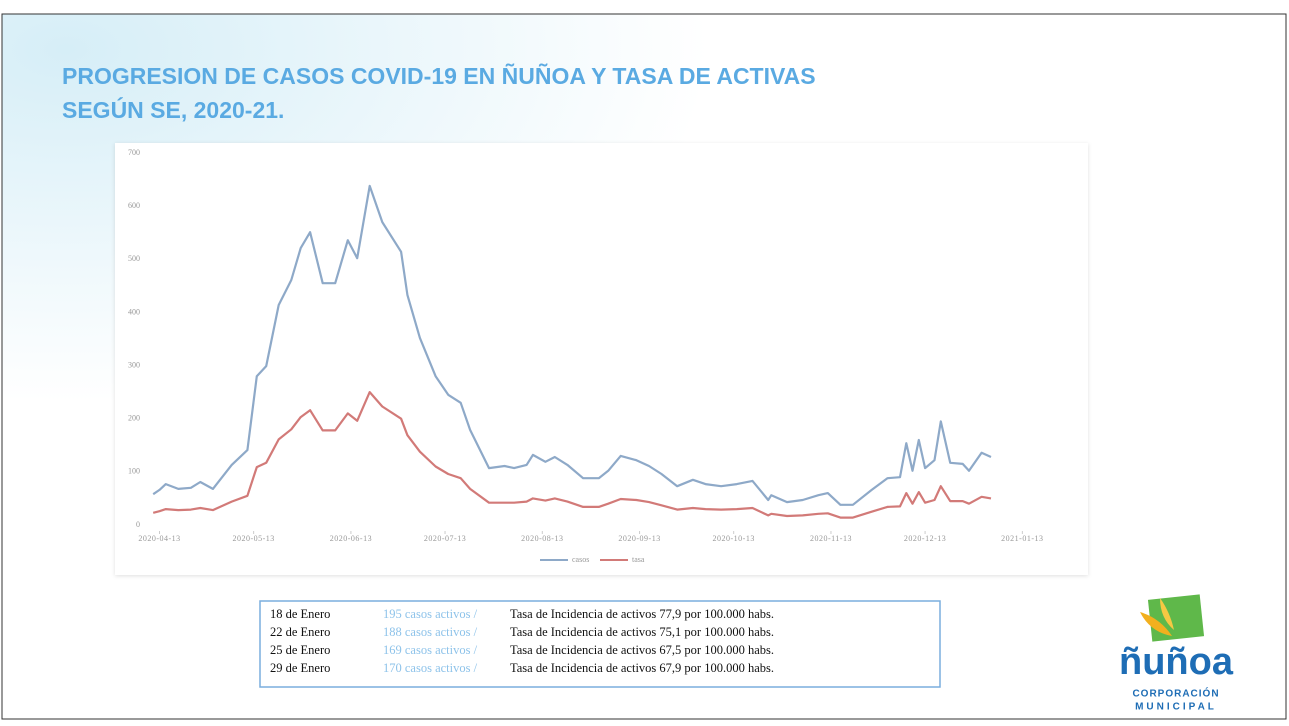 The height and width of the screenshot is (726, 1289). I want to click on table-cell: 170 casos activos /, so click(430, 668).